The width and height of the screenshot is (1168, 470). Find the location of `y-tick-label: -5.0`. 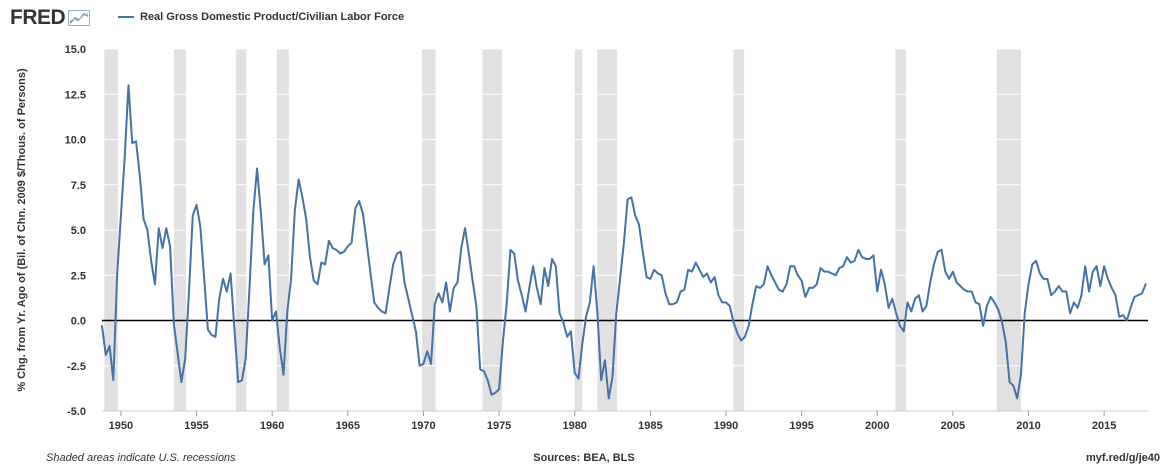

y-tick-label: -5.0 is located at coordinates (76, 412).